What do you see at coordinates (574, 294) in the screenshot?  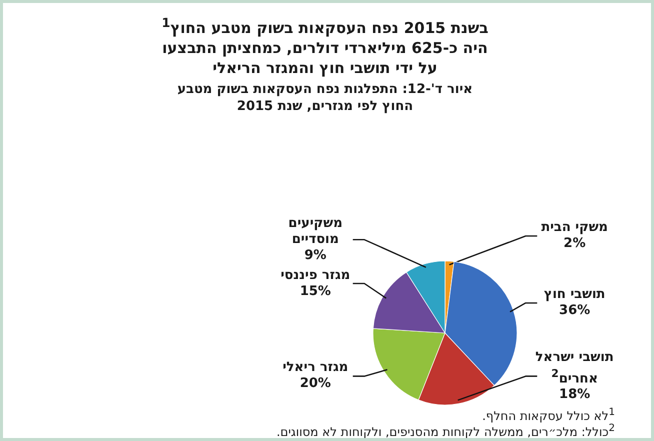 I see `slice-label: תושבי חוץ` at bounding box center [574, 294].